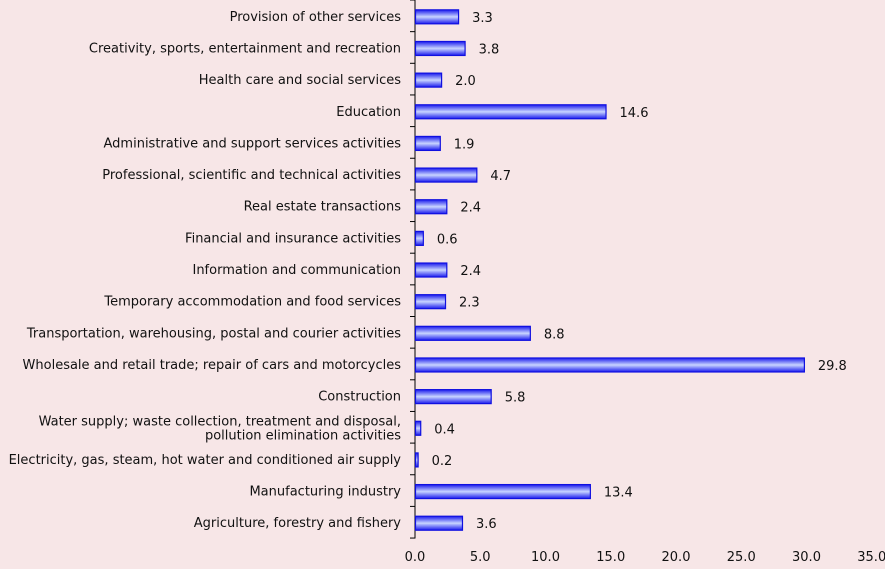 This screenshot has width=885, height=569. Describe the element at coordinates (298, 523) in the screenshot. I see `category-label: Agriculture, forestry and fishery` at that location.